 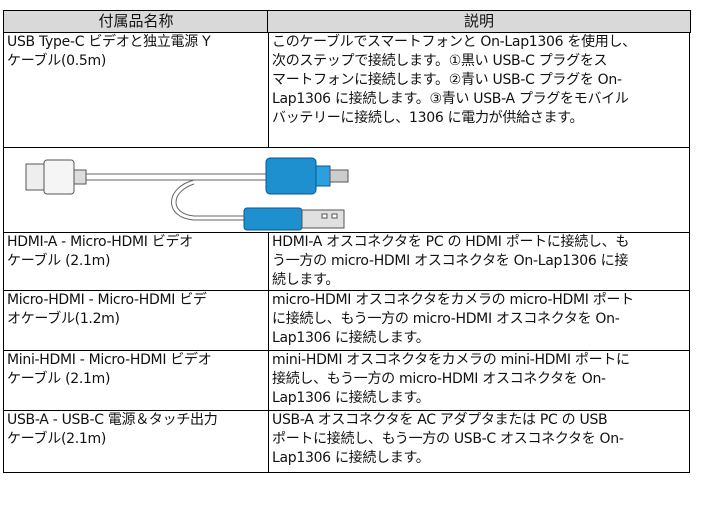 What do you see at coordinates (306, 280) in the screenshot?
I see `description-line: 続します。` at bounding box center [306, 280].